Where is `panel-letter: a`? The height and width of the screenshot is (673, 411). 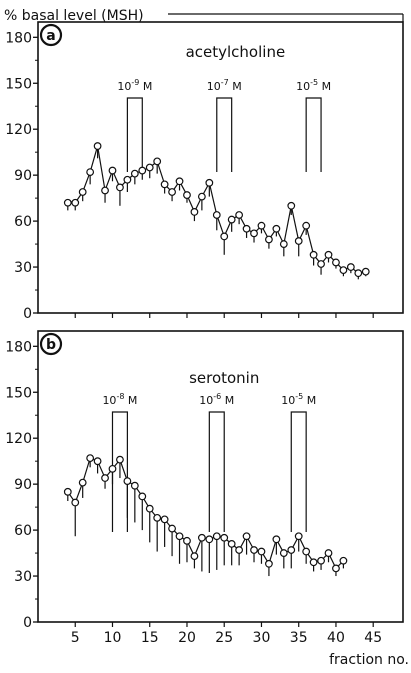
panel-letter: a is located at coordinates (50, 36).